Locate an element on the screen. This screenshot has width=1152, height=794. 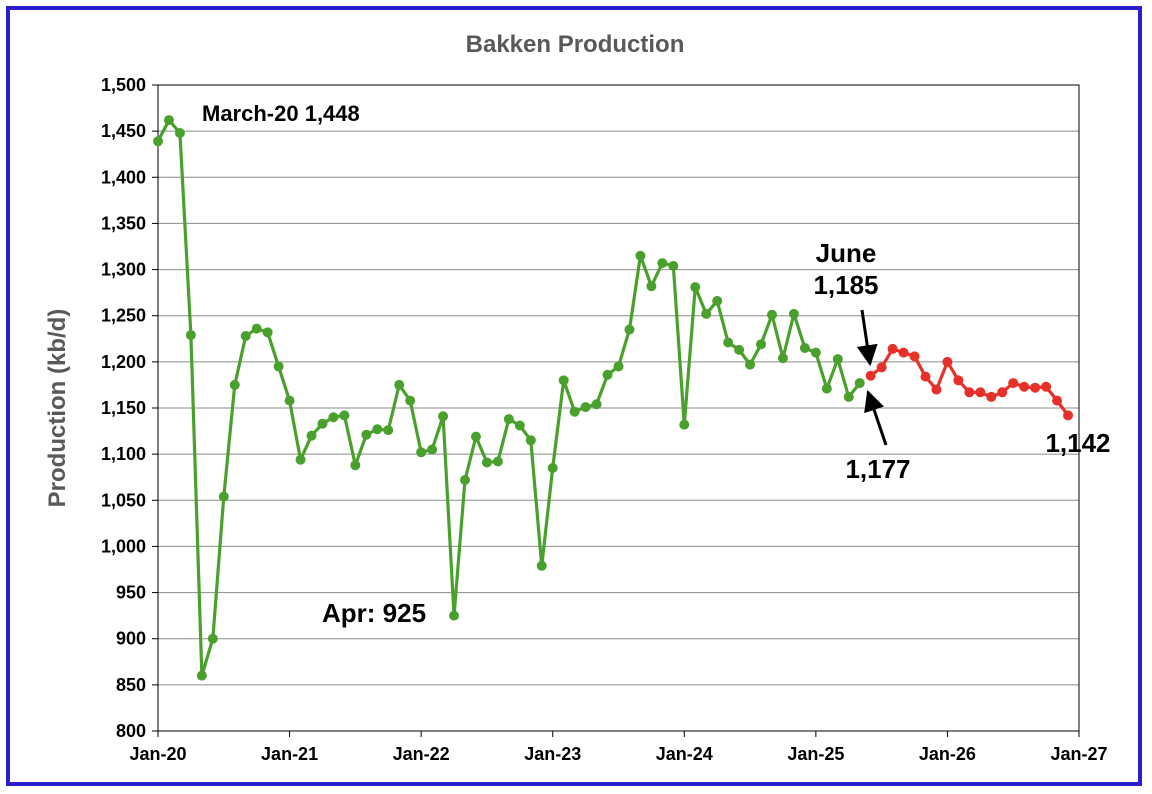
y-tick-label: 950 is located at coordinates (131, 593).